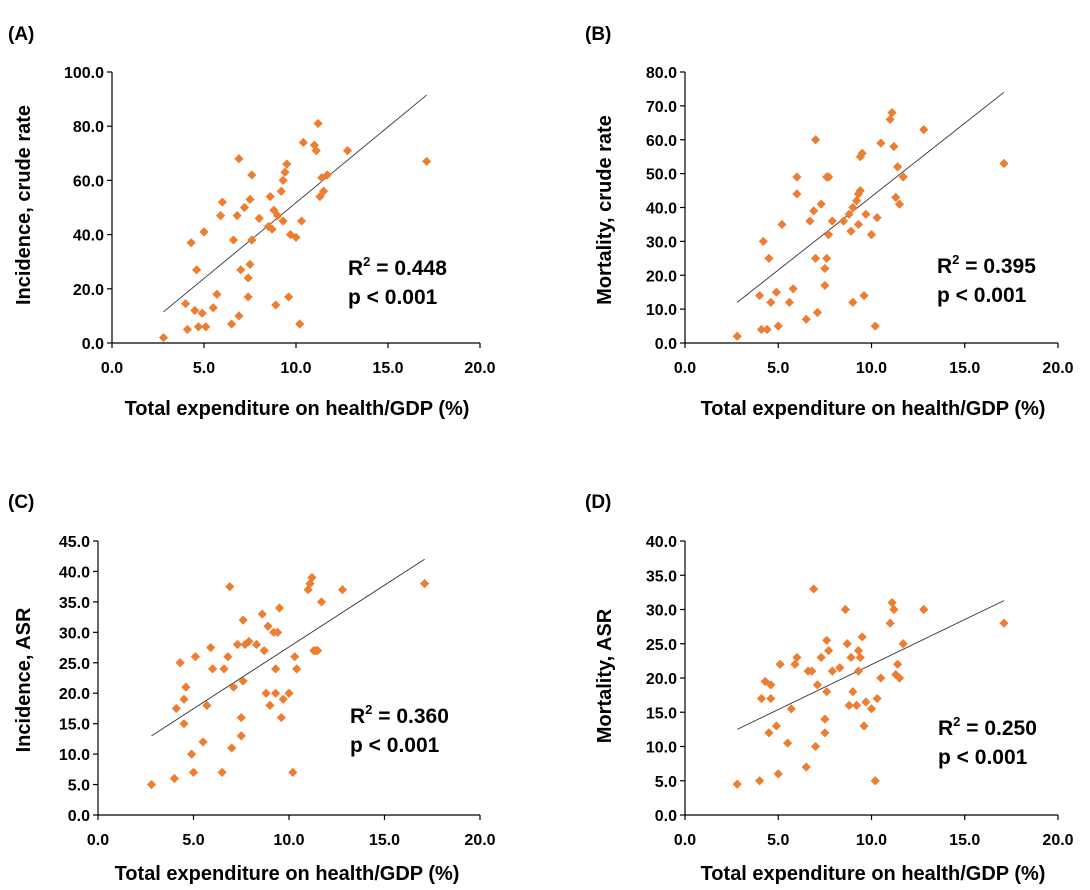 The image size is (1090, 890). I want to click on x-axis-title: Total expenditure on health/GDP (%), so click(297, 409).